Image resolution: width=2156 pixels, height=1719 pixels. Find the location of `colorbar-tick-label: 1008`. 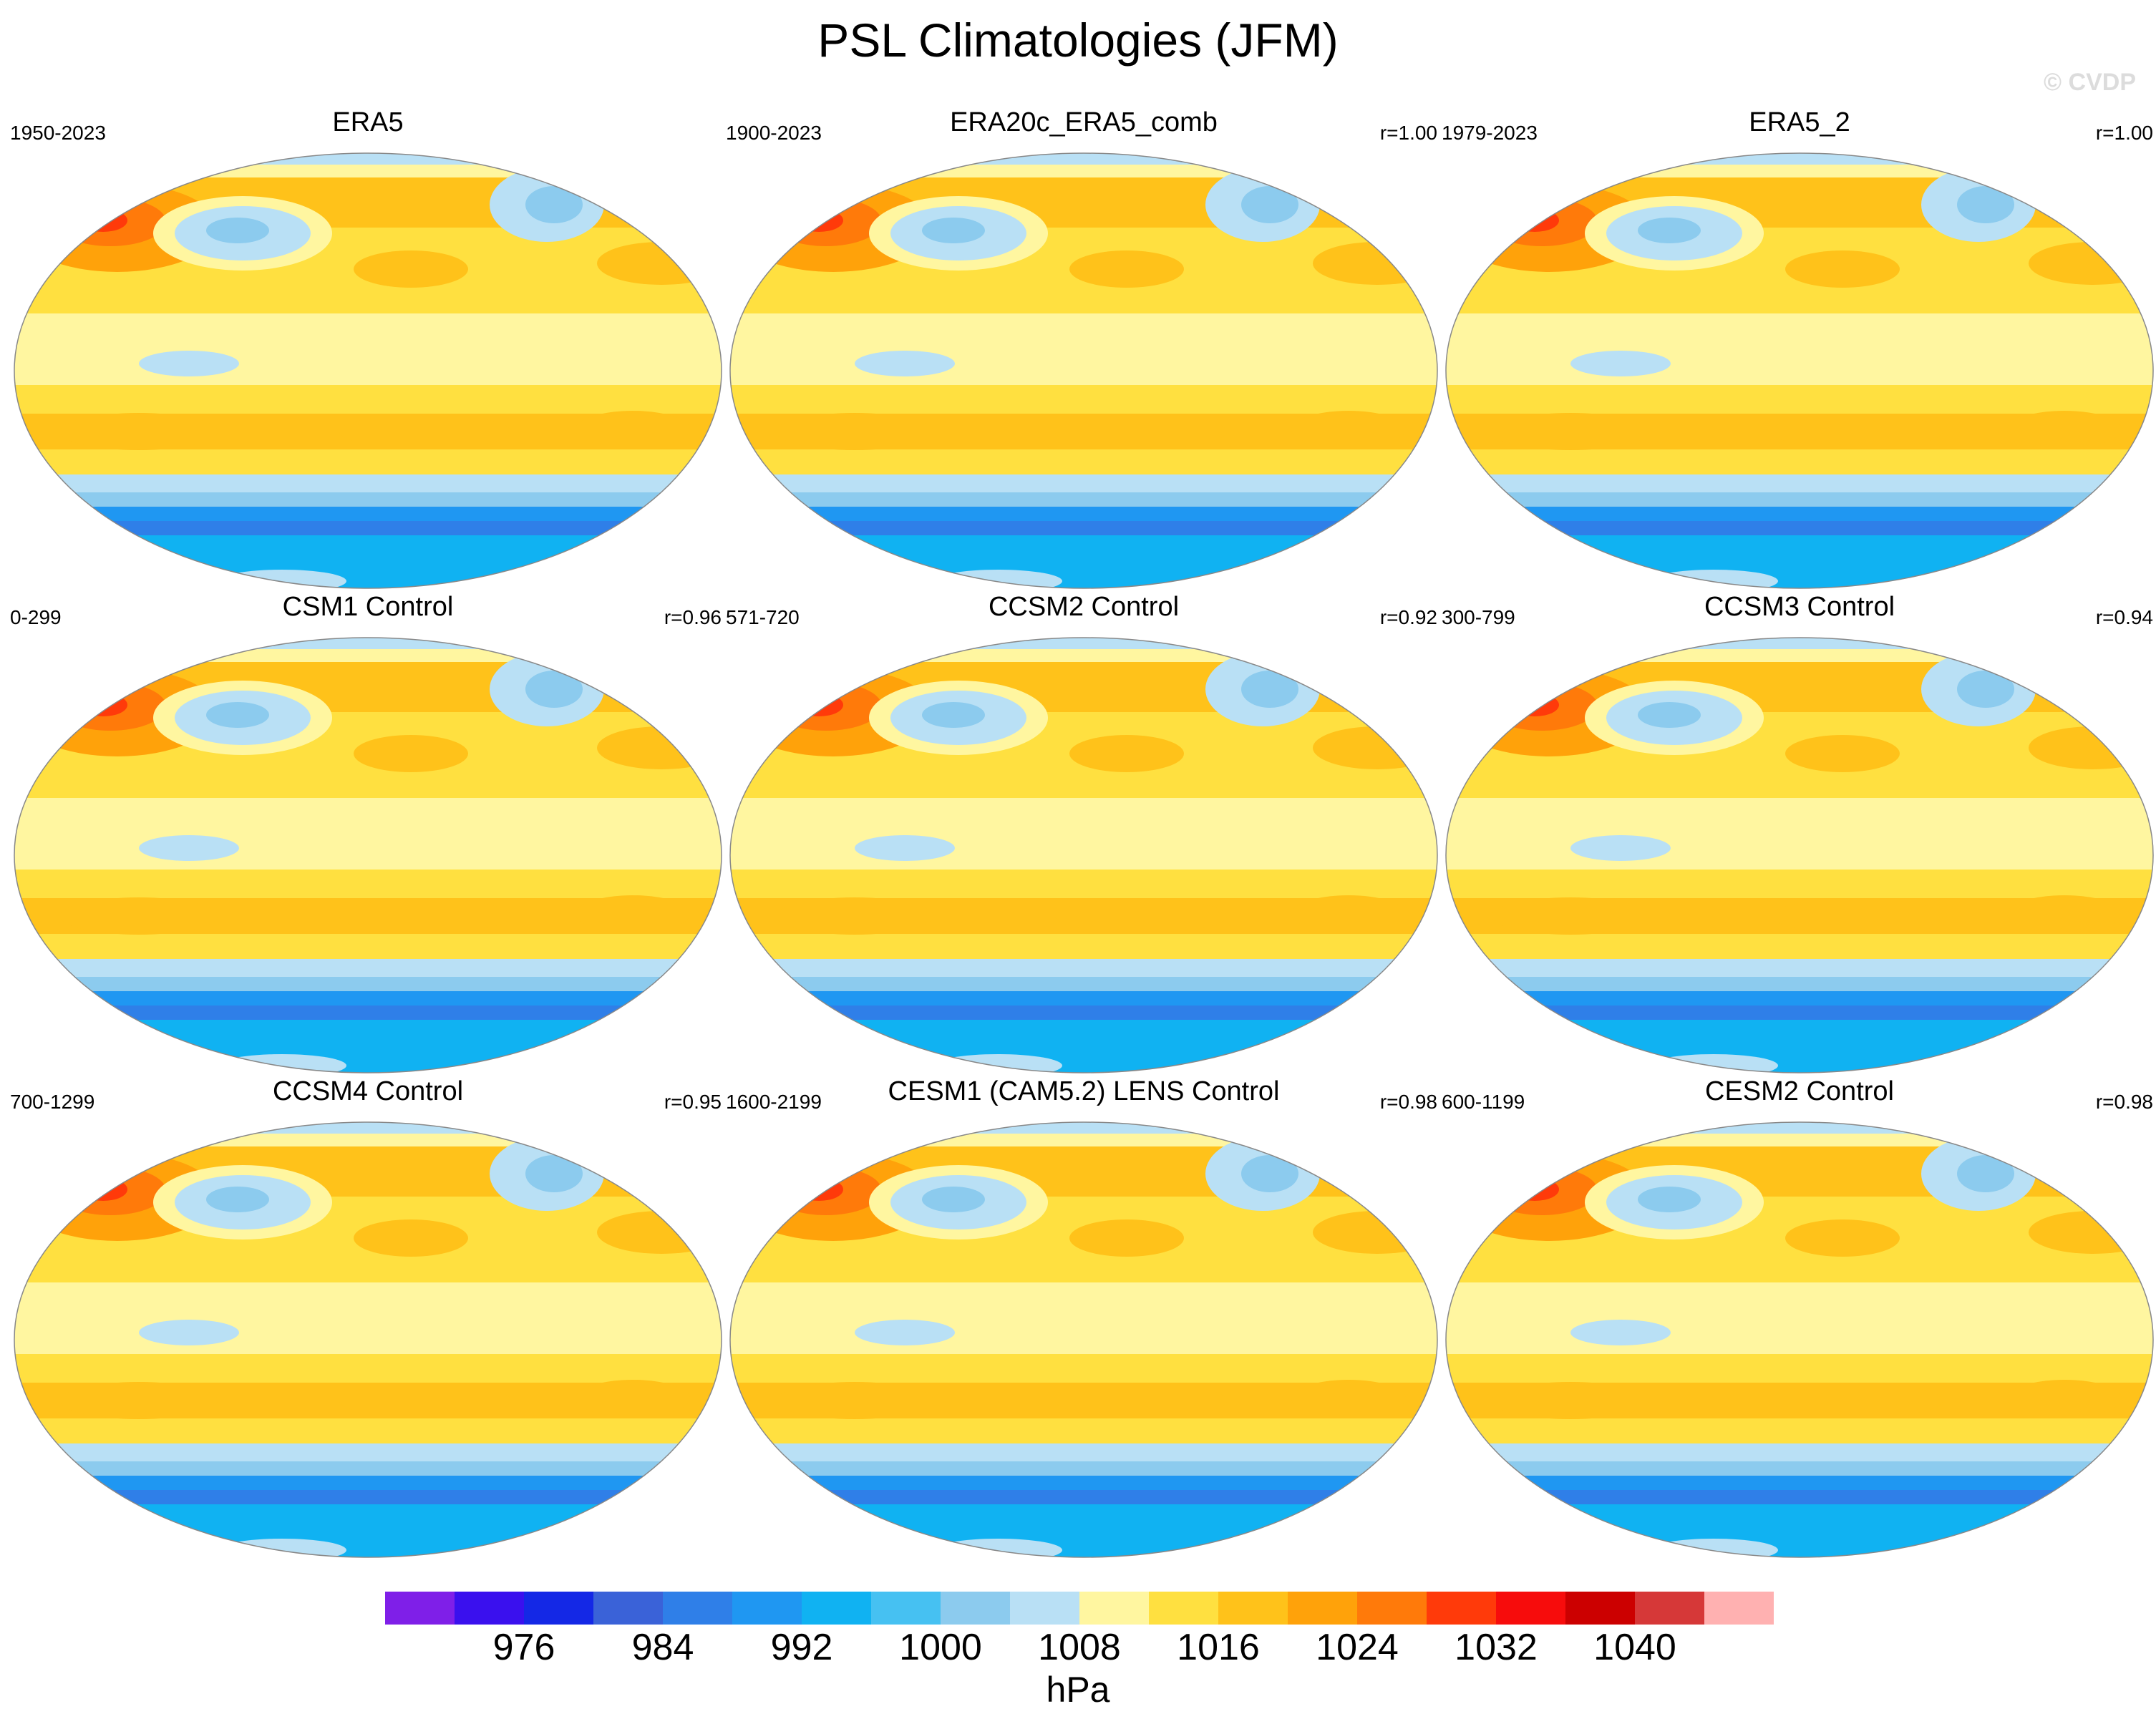

colorbar-tick-label: 1008 is located at coordinates (1080, 1647).